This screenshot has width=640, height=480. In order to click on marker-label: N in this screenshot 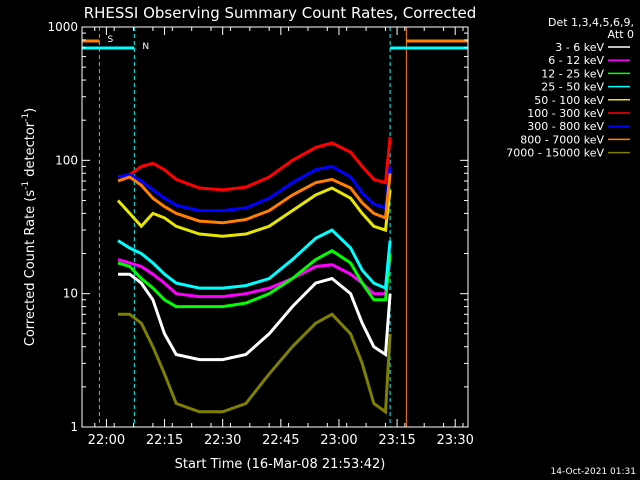, I will do `click(145, 47)`.